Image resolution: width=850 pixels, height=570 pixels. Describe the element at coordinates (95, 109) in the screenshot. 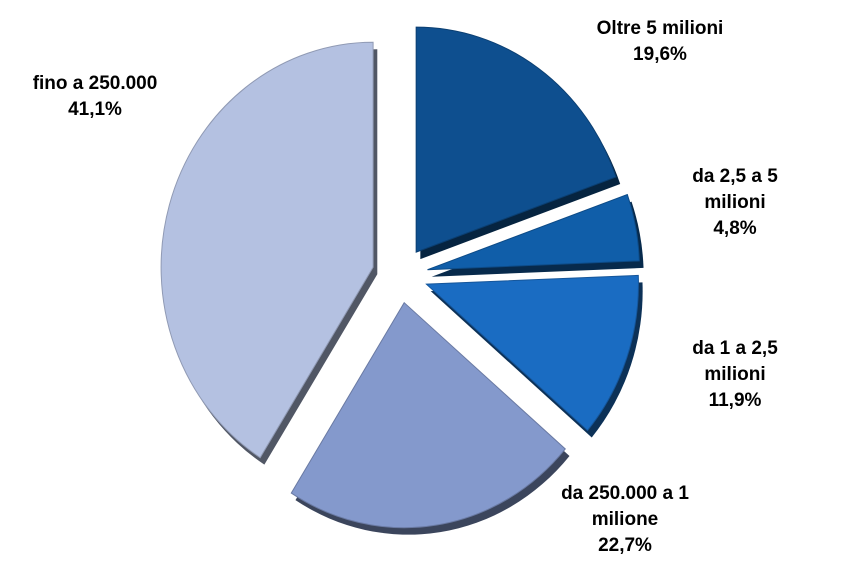

I see `value-label: 41,1%` at that location.